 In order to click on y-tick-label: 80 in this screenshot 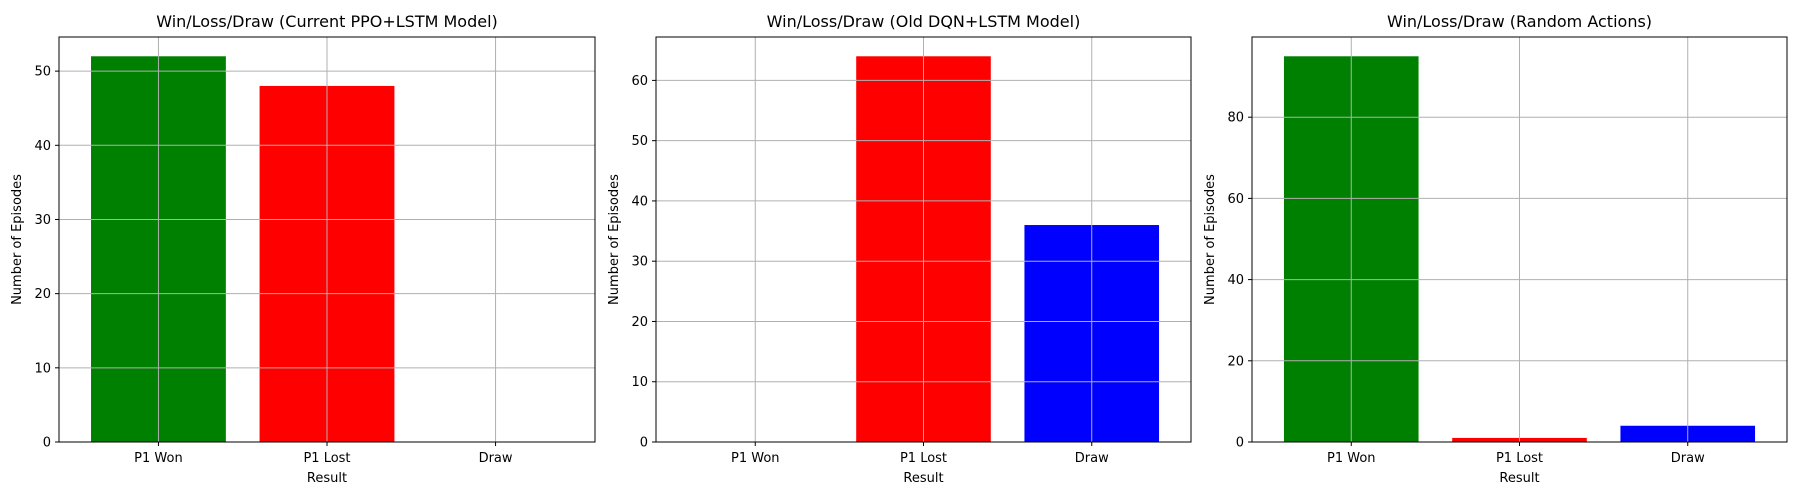, I will do `click(1235, 118)`.